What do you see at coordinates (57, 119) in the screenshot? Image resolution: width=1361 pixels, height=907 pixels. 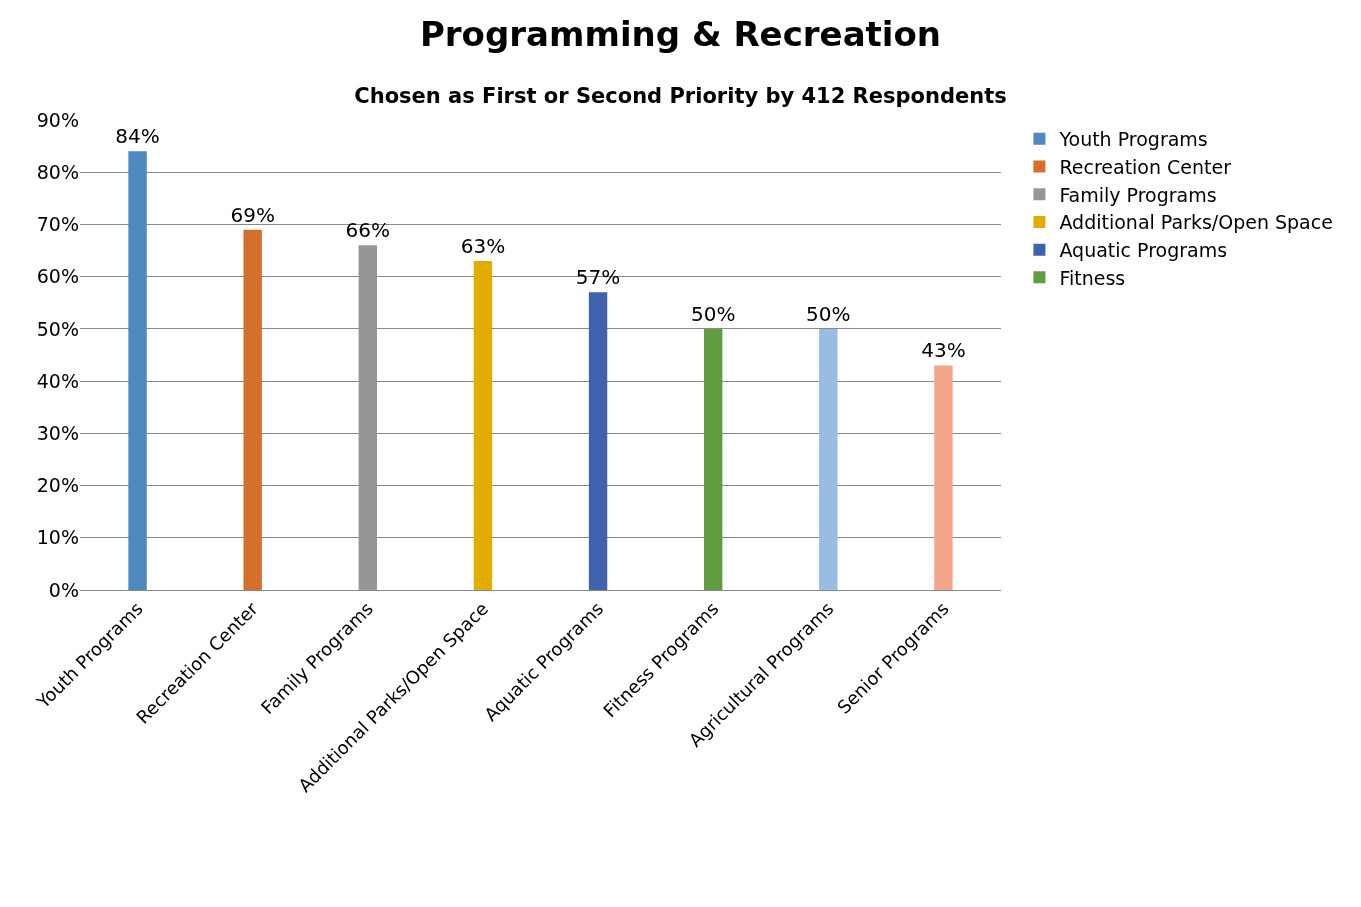 I see `y-tick-label: 90%` at bounding box center [57, 119].